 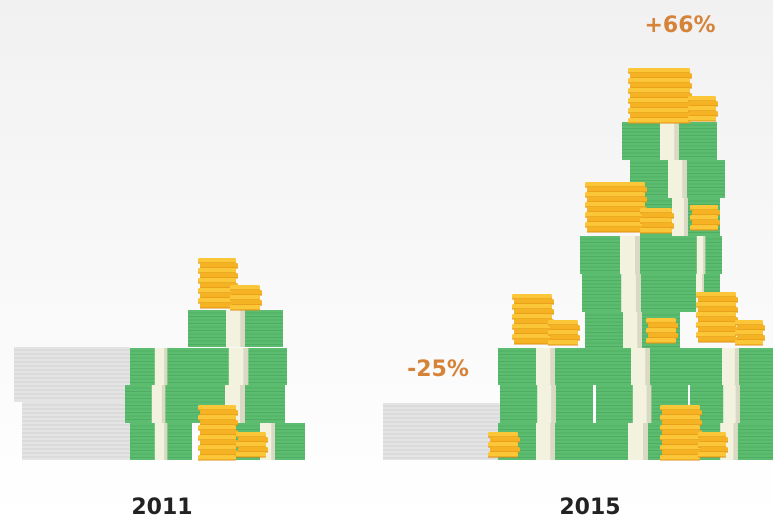 I want to click on increase-label: +66%, so click(x=679, y=25).